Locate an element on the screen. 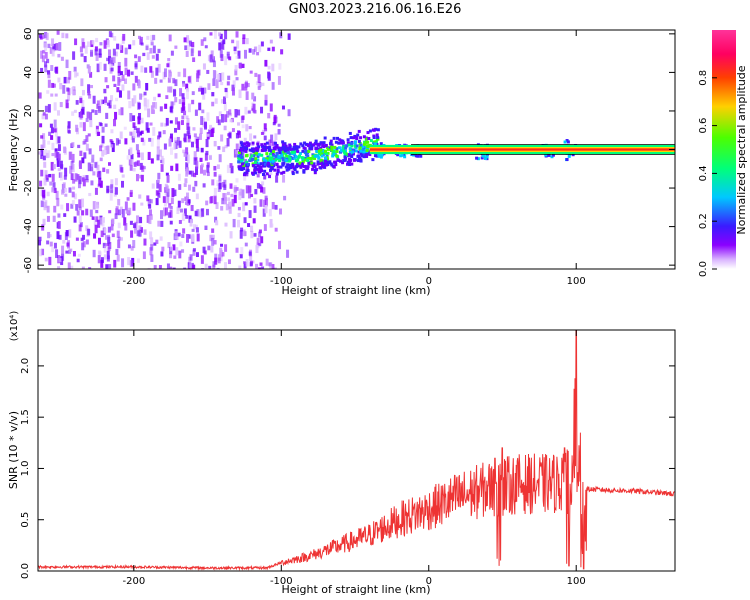 The image size is (750, 600). spectrogram-ytick-label: 20 is located at coordinates (28, 111).